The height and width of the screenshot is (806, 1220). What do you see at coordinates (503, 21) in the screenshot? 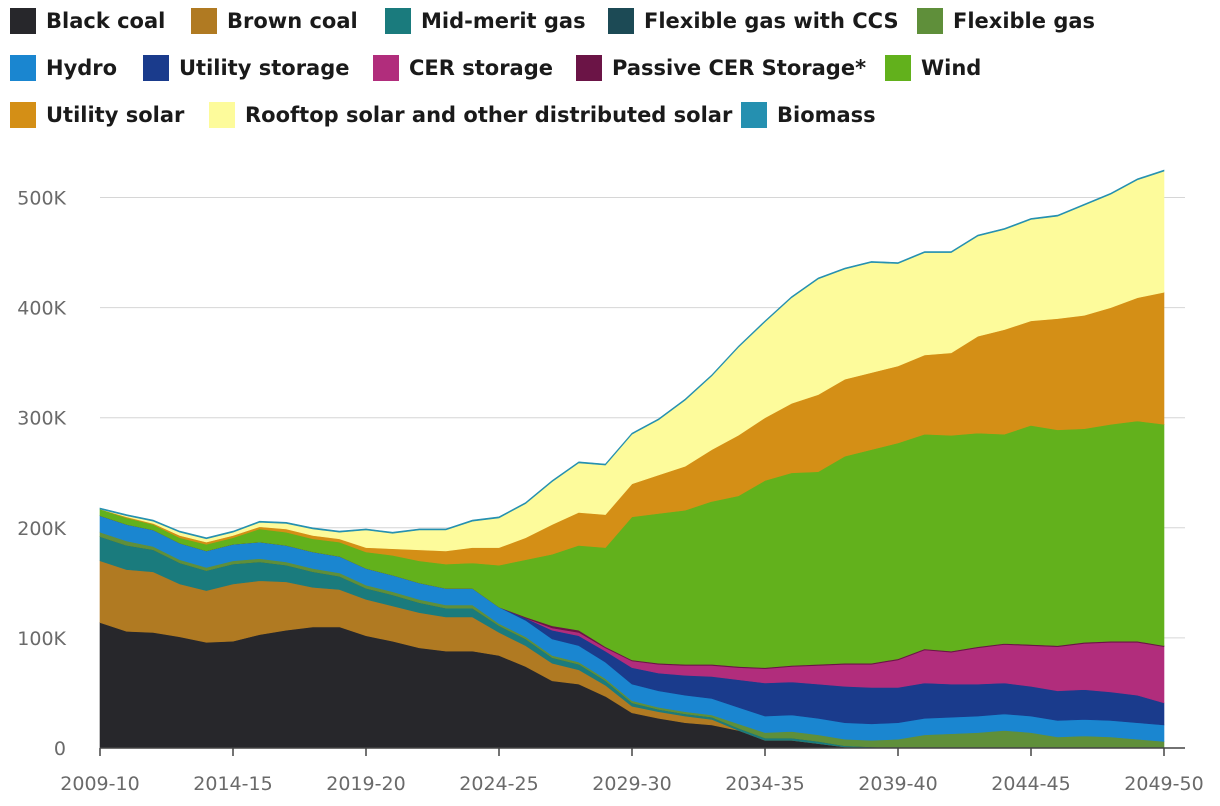
I see `legend-label: Mid-merit gas` at bounding box center [503, 21].